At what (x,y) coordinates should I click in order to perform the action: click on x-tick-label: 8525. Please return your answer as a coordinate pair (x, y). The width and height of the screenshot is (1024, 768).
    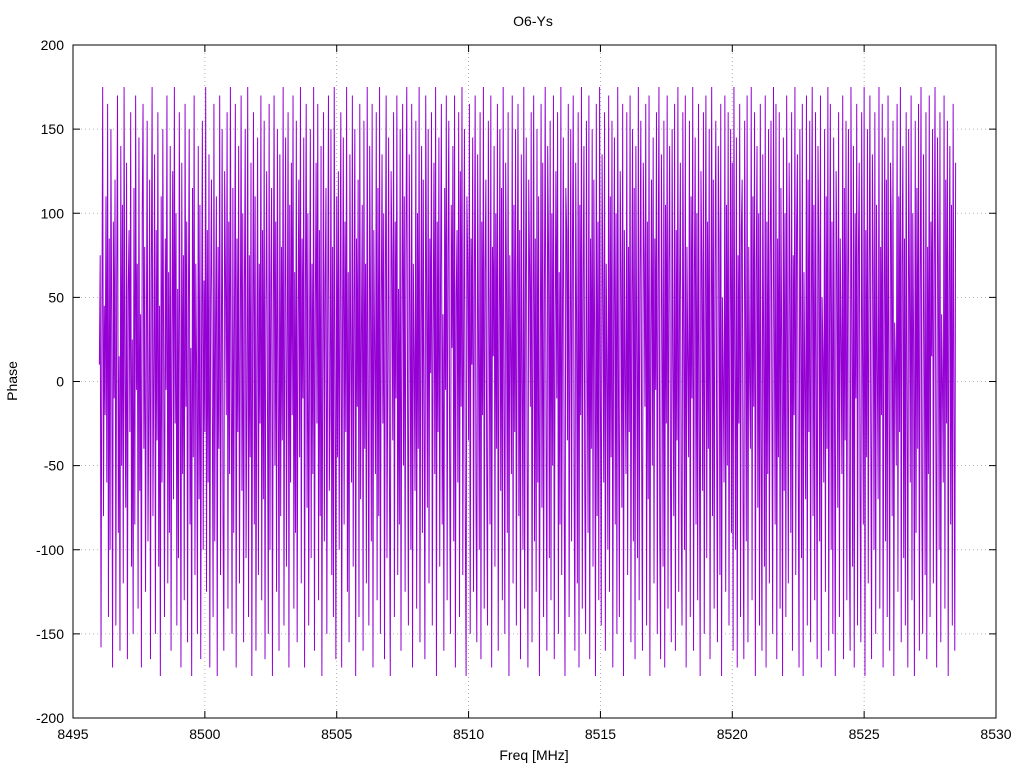
    Looking at the image, I should click on (864, 734).